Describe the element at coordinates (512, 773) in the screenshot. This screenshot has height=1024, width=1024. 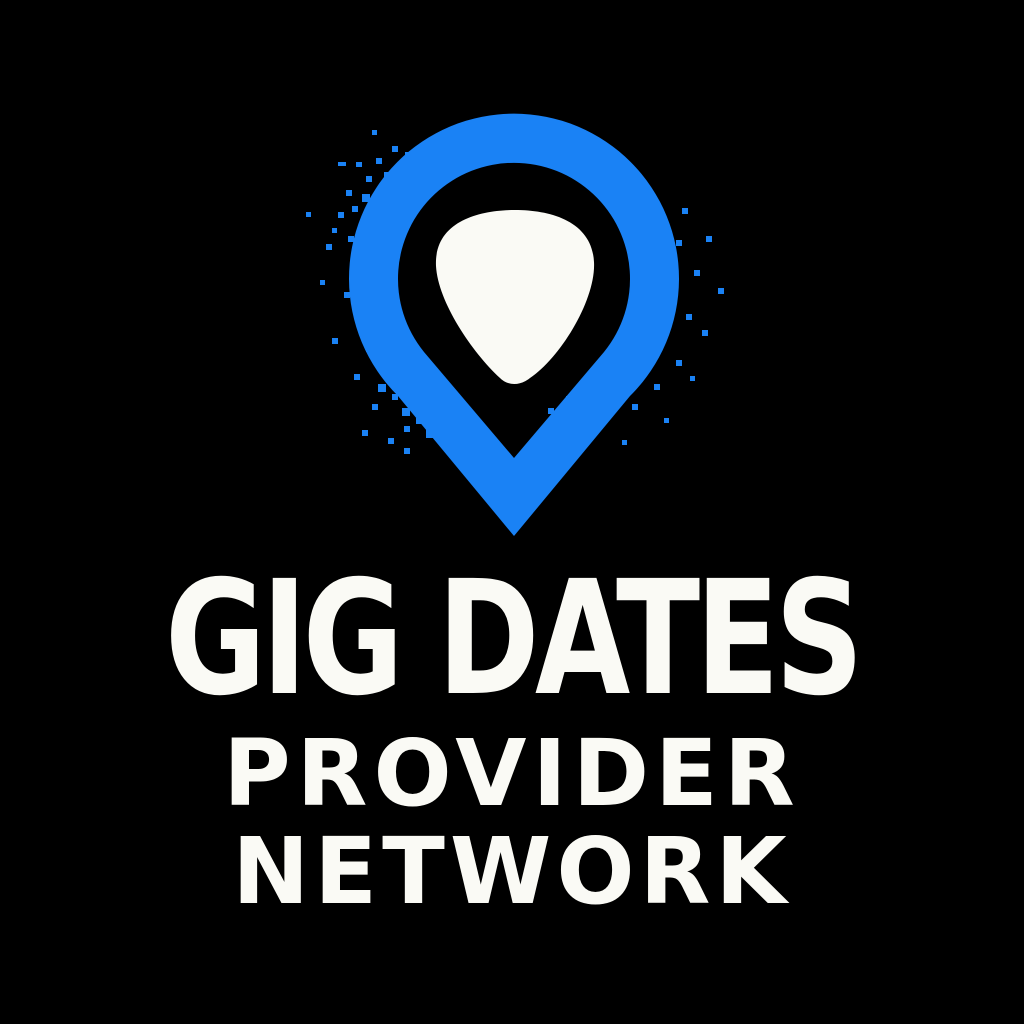
I see `brand-line-provider: PROVIDER` at that location.